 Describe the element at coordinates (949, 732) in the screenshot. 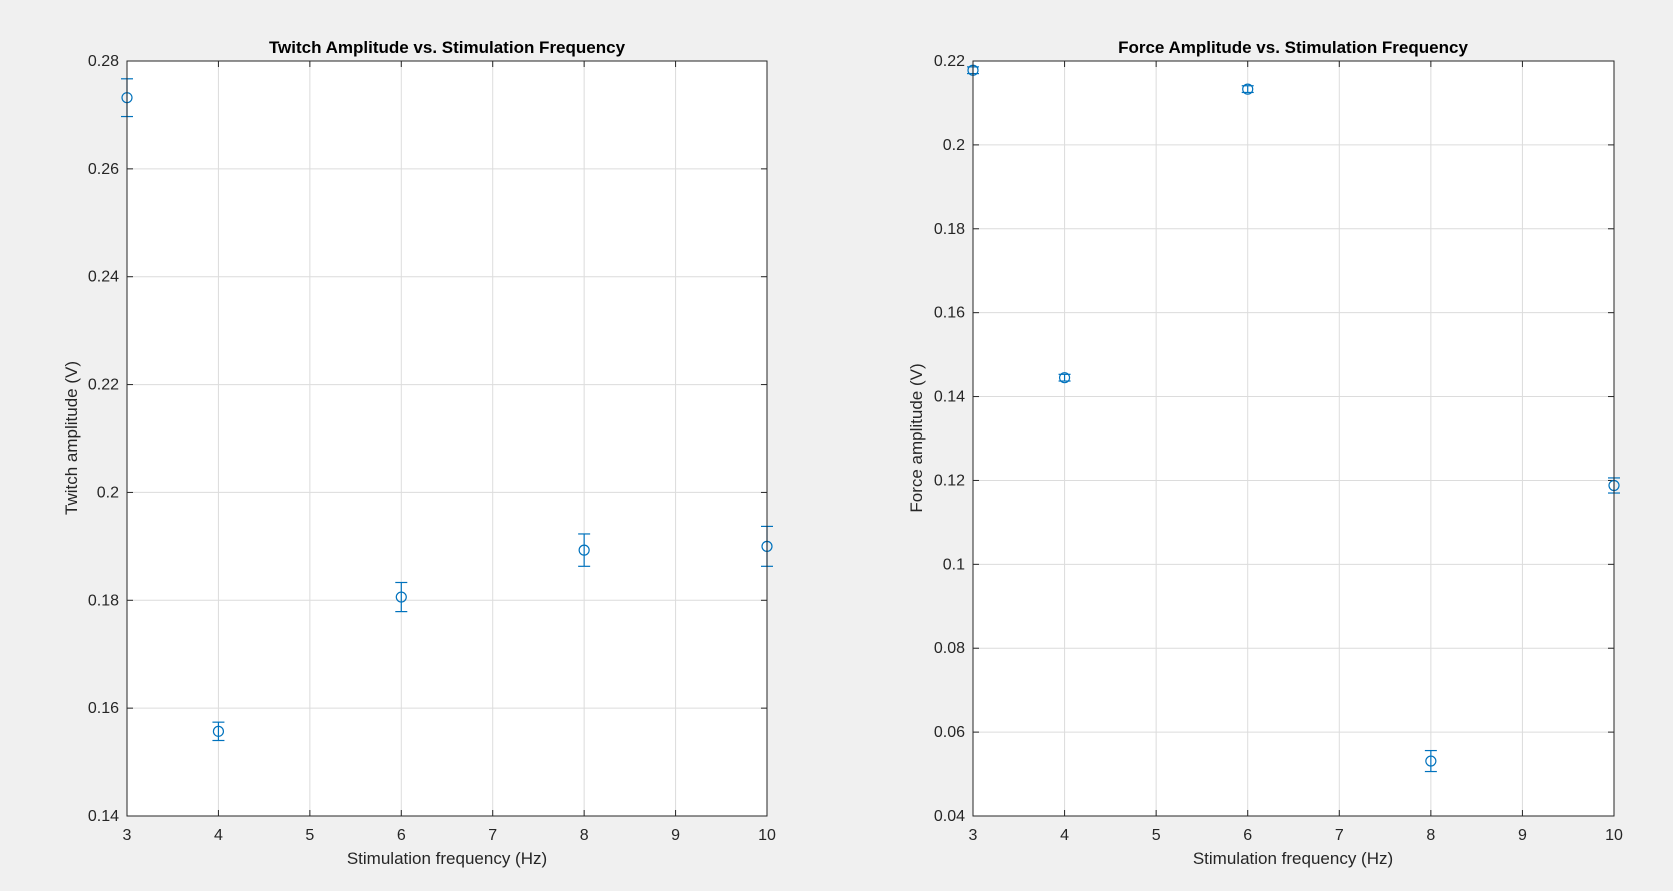

I see `y-tick-label: 0.06` at that location.